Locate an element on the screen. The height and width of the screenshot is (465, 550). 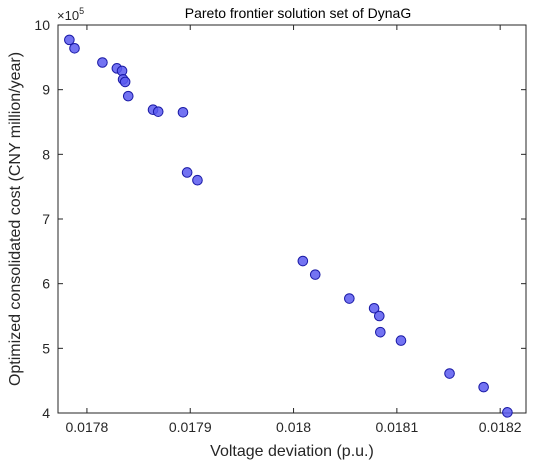
x-tick-label: 0.0178 is located at coordinates (87, 427).